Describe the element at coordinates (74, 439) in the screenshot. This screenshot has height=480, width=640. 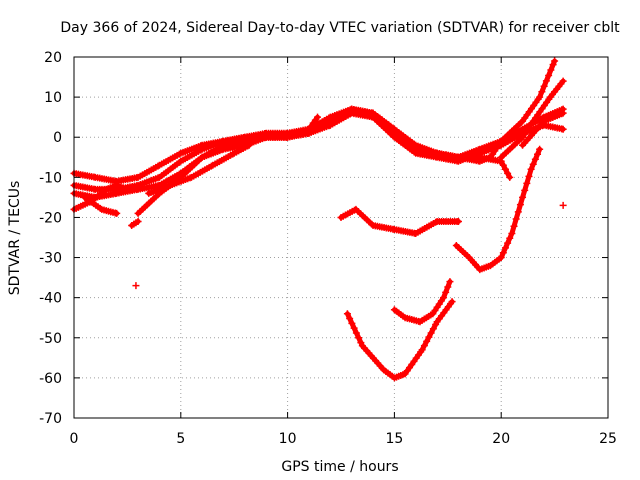
I see `x-tick-label: 0` at that location.